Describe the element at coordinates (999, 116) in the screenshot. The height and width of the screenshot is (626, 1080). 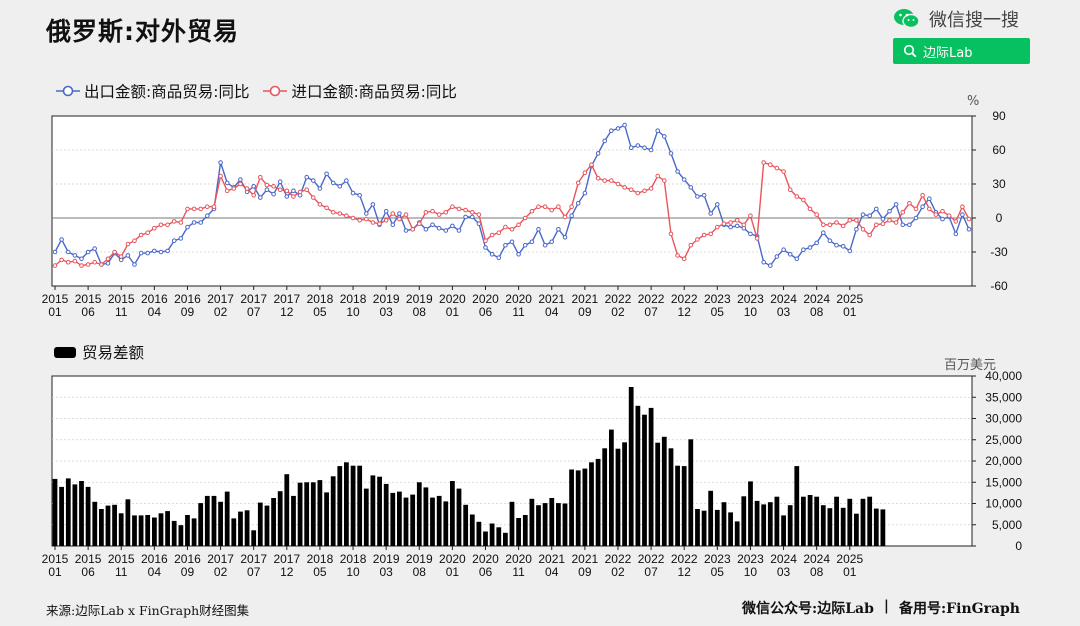
I see `line-y-tick-label: 90` at that location.